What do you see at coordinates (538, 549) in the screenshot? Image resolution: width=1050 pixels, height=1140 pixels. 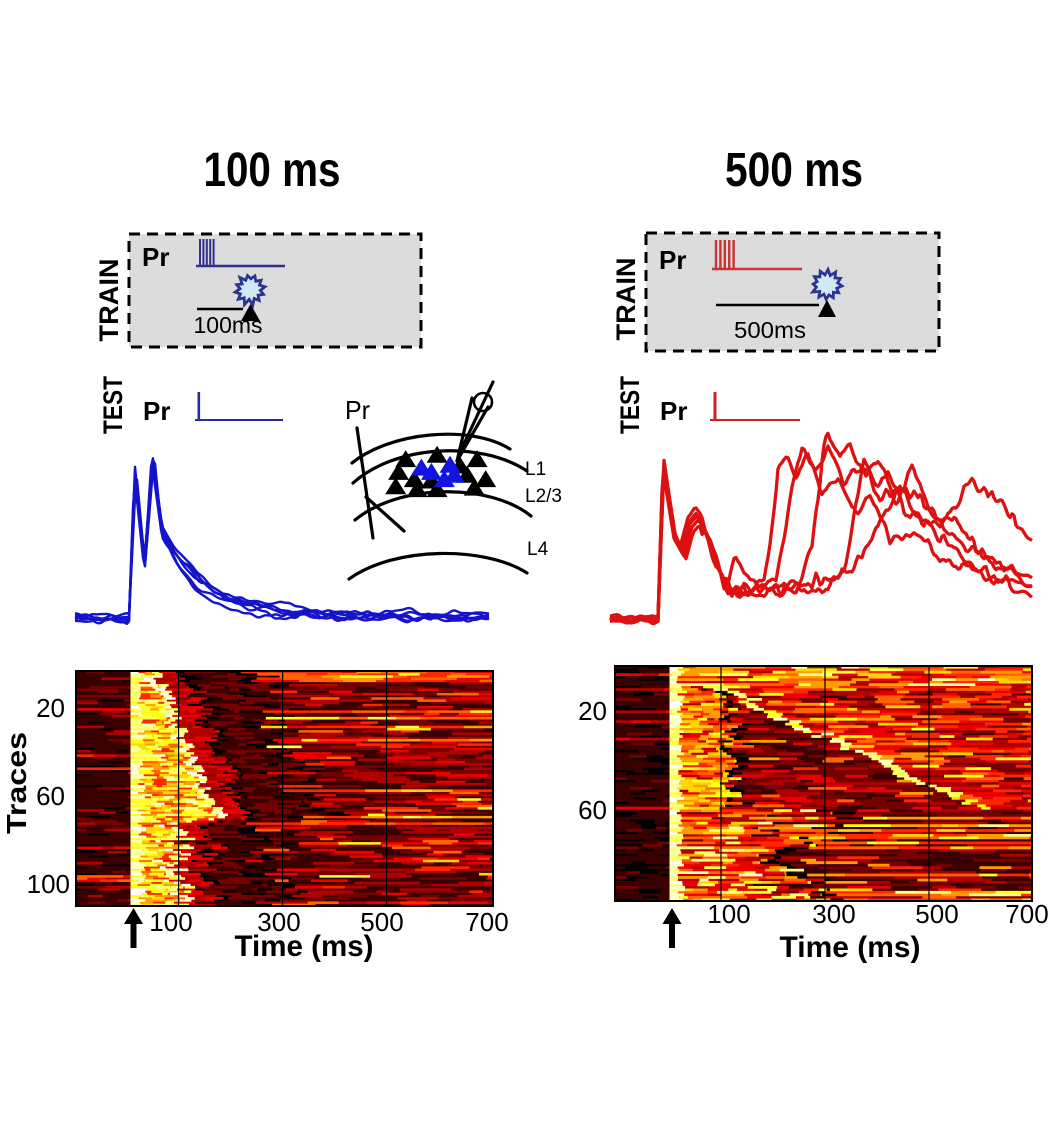 I see `svg-text: L4` at bounding box center [538, 549].